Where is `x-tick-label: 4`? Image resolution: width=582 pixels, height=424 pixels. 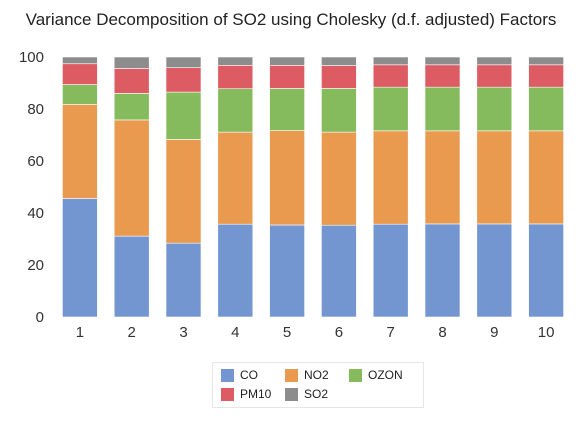 x-tick-label: 4 is located at coordinates (235, 332).